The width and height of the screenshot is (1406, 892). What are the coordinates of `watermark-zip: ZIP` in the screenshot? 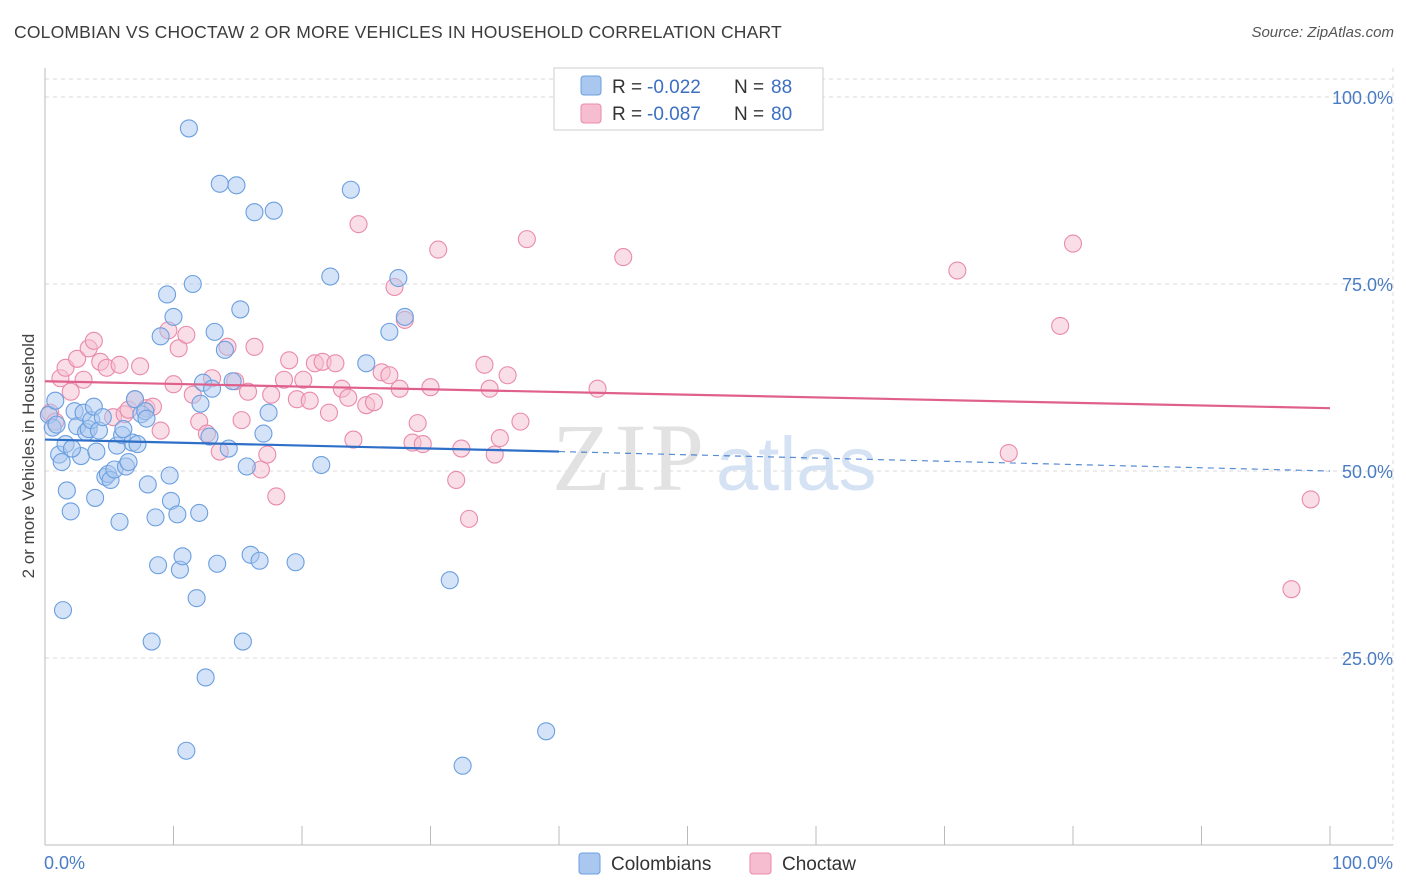 It's located at (630, 457).